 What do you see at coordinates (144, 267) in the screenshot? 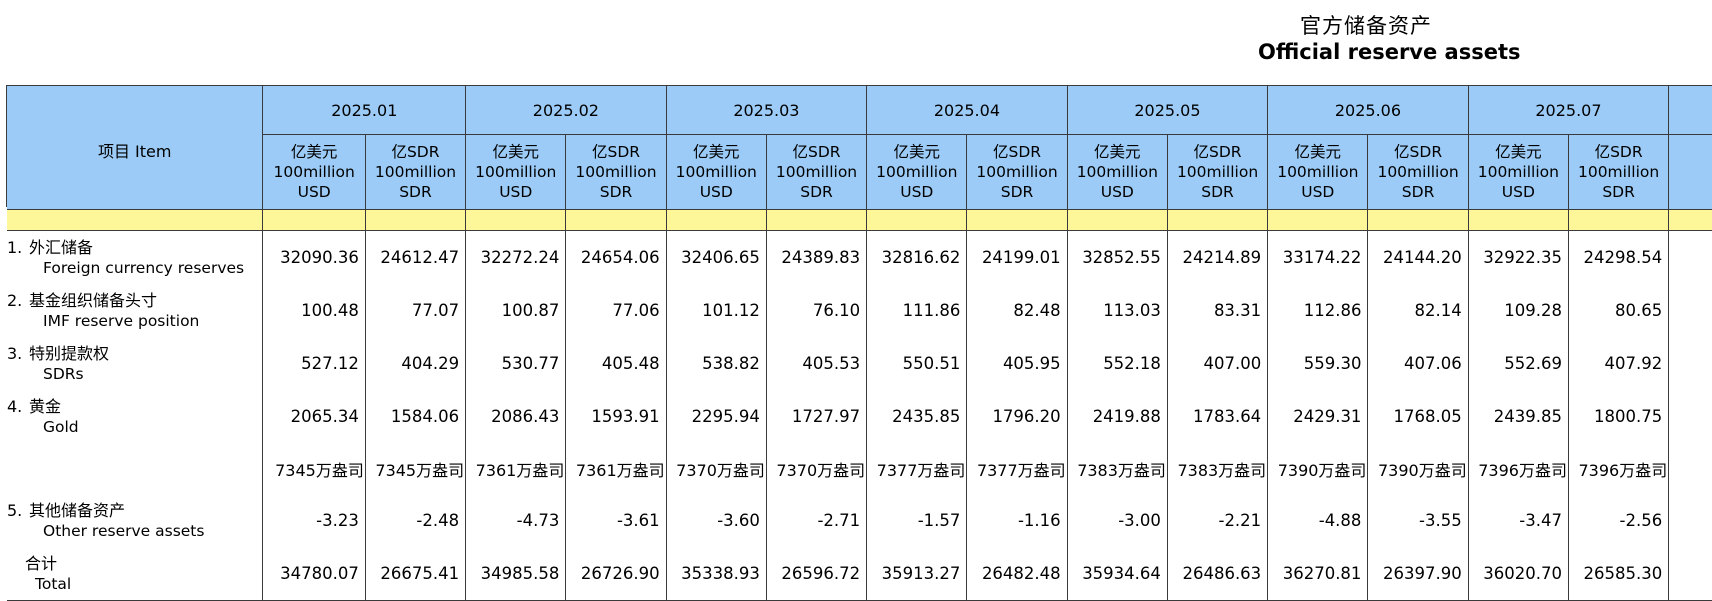
I see `row-label-en: Foreign currency reserves` at bounding box center [144, 267].